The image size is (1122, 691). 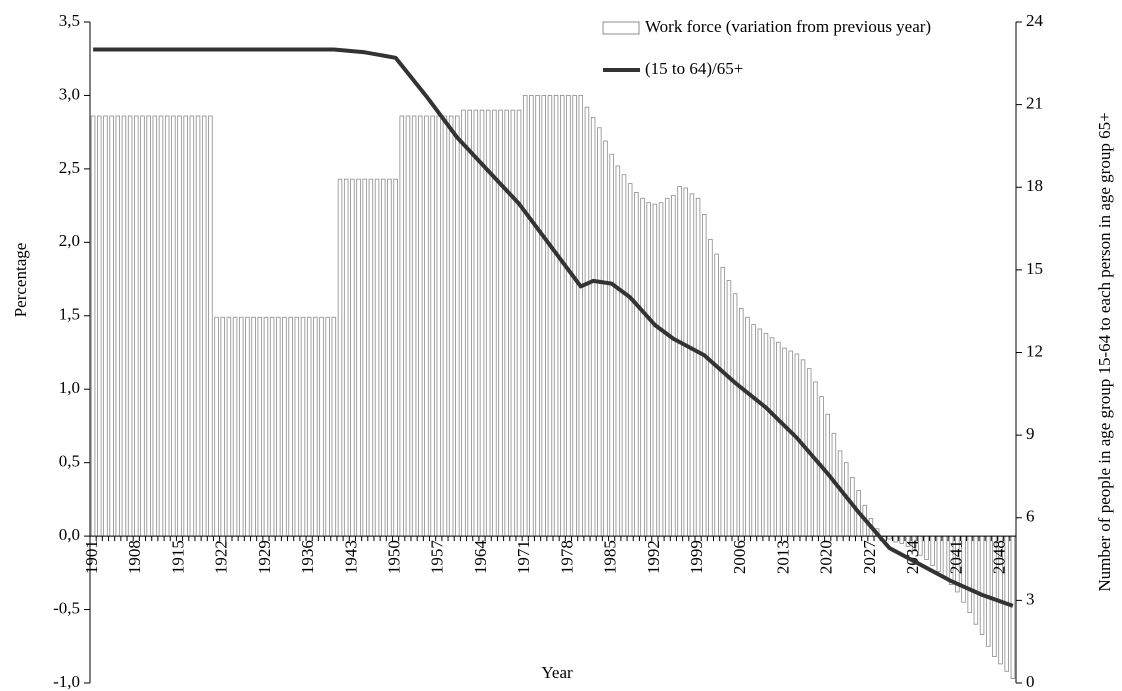 I want to click on y2-tick-label: 6, so click(x=1030, y=516).